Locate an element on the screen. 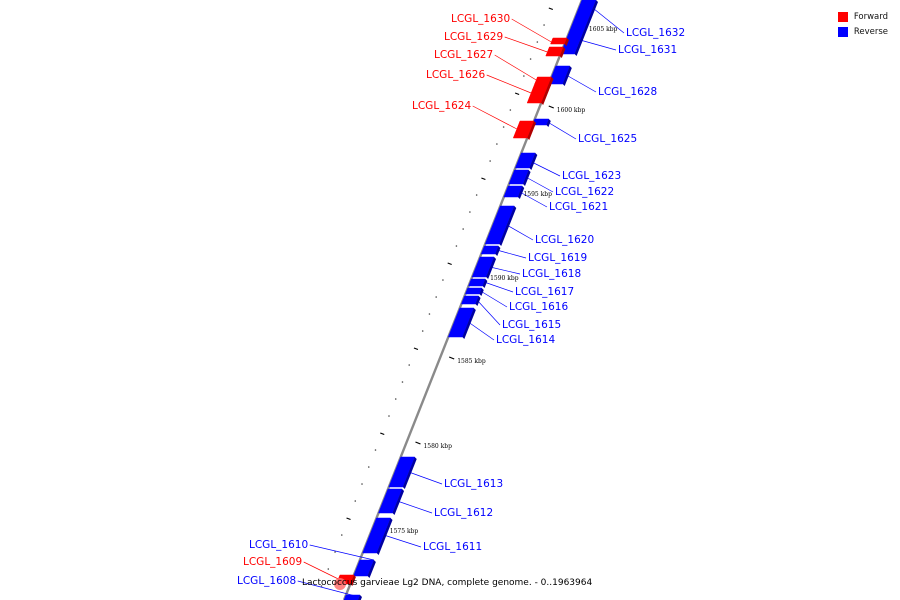  legend-label-reverse: Reverse is located at coordinates (870, 31).